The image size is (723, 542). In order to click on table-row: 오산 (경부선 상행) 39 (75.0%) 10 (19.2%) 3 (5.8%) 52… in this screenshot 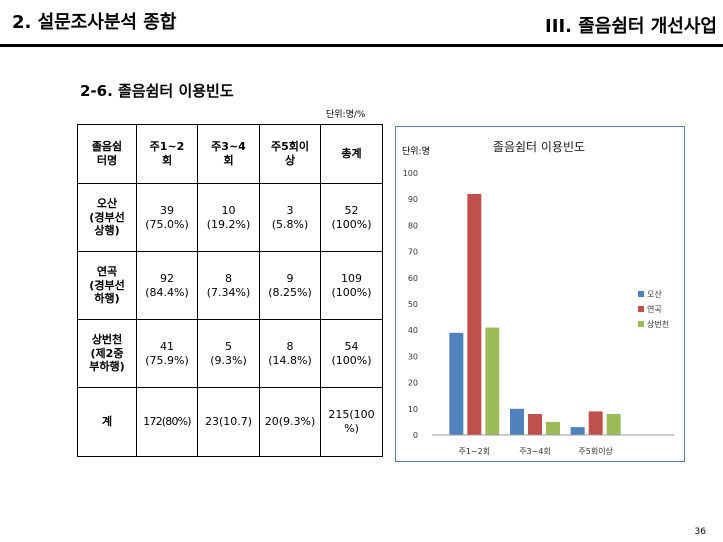, I will do `click(230, 217)`.